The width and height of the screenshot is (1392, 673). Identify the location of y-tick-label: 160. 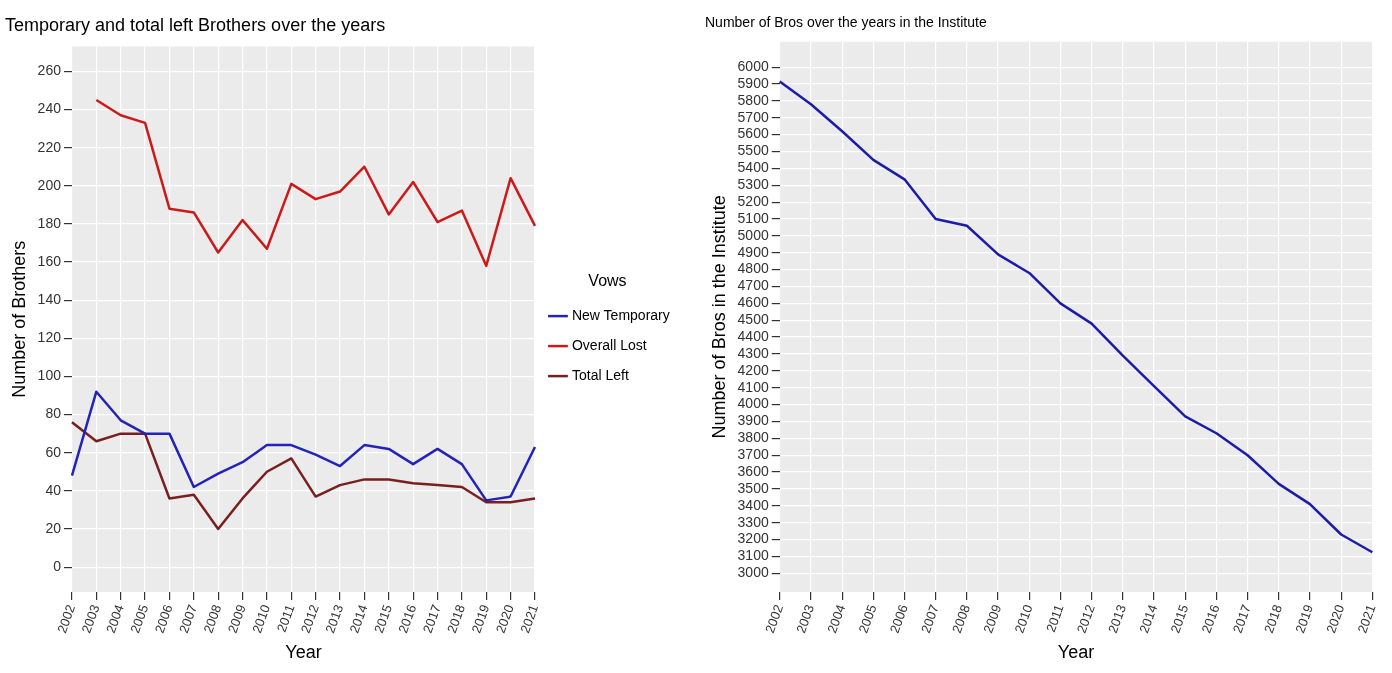
(49, 260).